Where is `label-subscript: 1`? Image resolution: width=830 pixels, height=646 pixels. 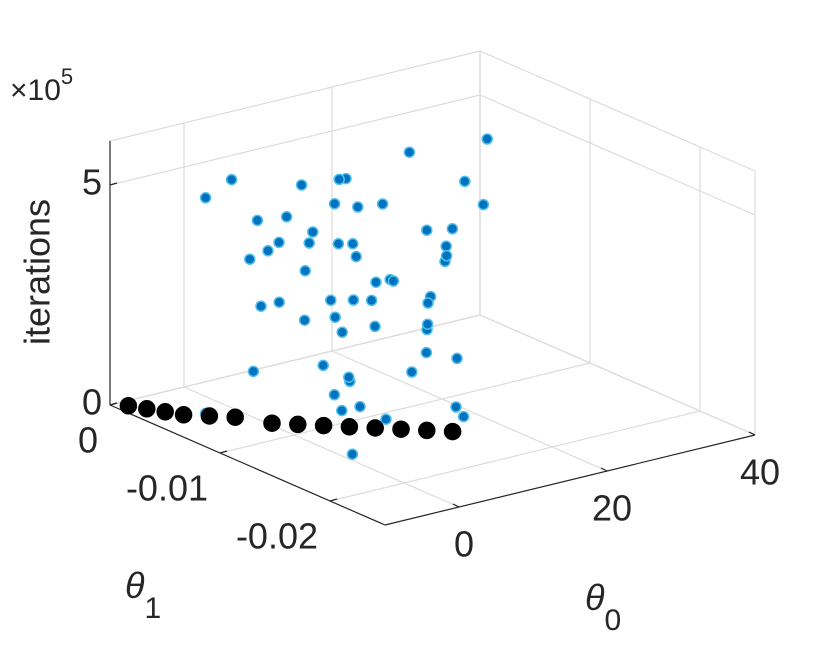
label-subscript: 1 is located at coordinates (153, 608).